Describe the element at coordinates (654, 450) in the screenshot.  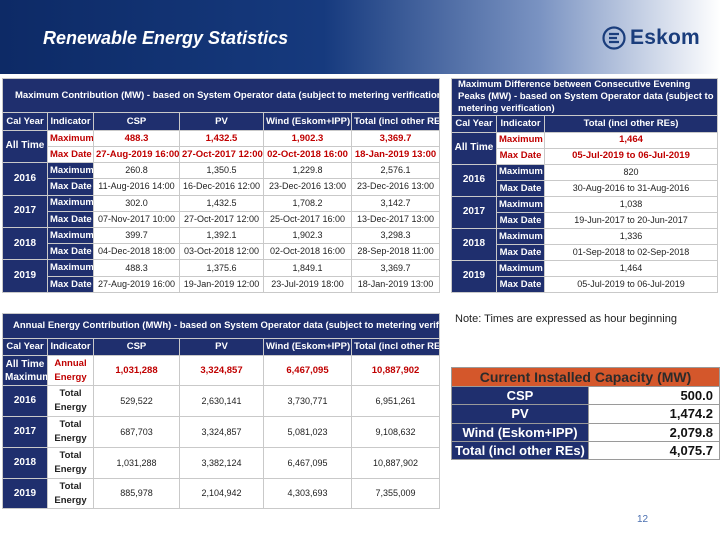
I see `capacity-value: 4,075.7` at that location.